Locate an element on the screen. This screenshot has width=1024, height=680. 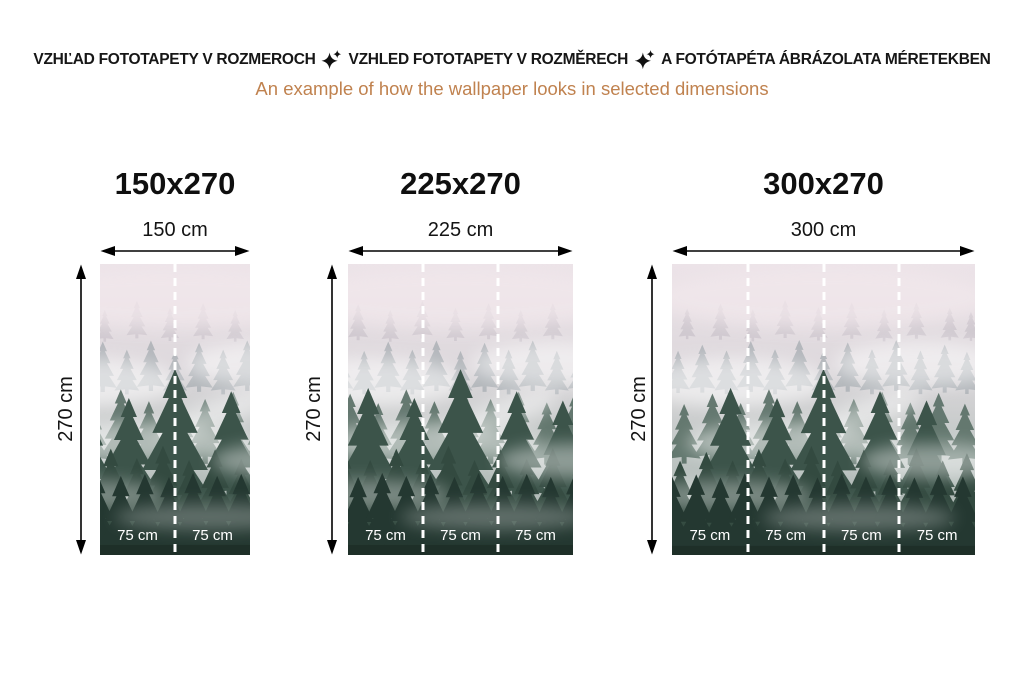
size-title: 300x270 is located at coordinates (823, 183).